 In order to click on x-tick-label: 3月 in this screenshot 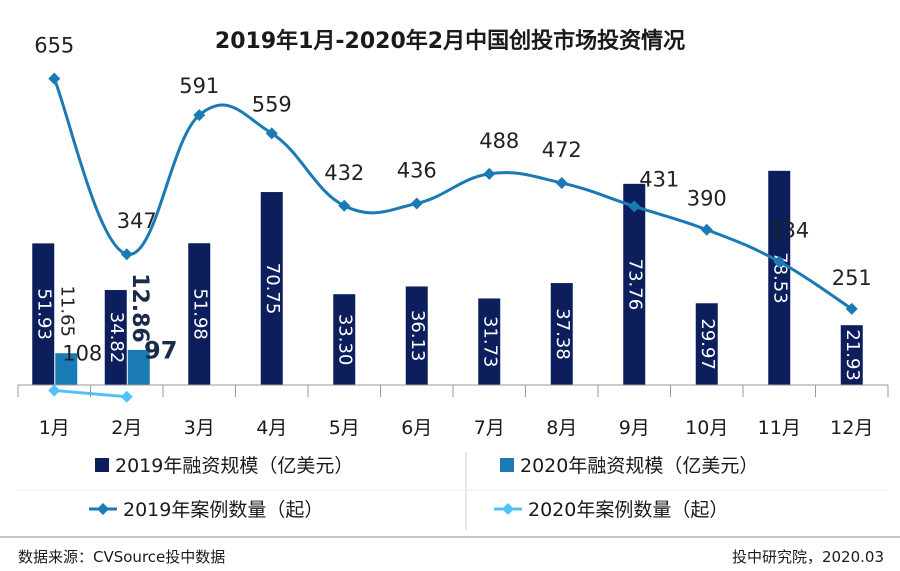, I will do `click(199, 428)`.